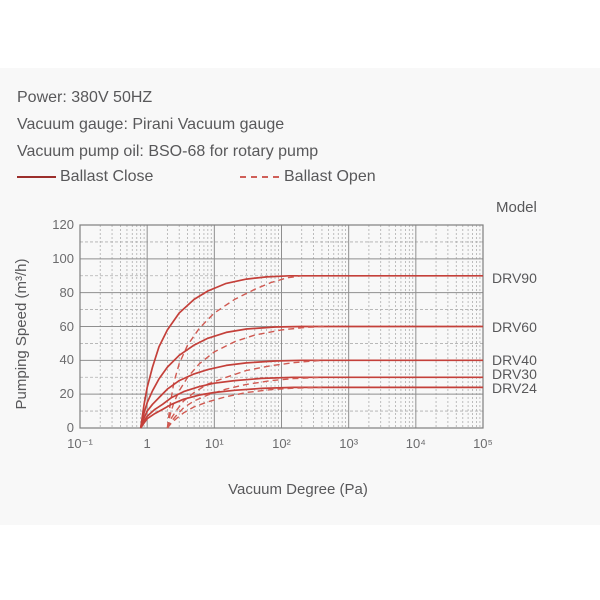  I want to click on x-tick-label: 10¹, so click(214, 443).